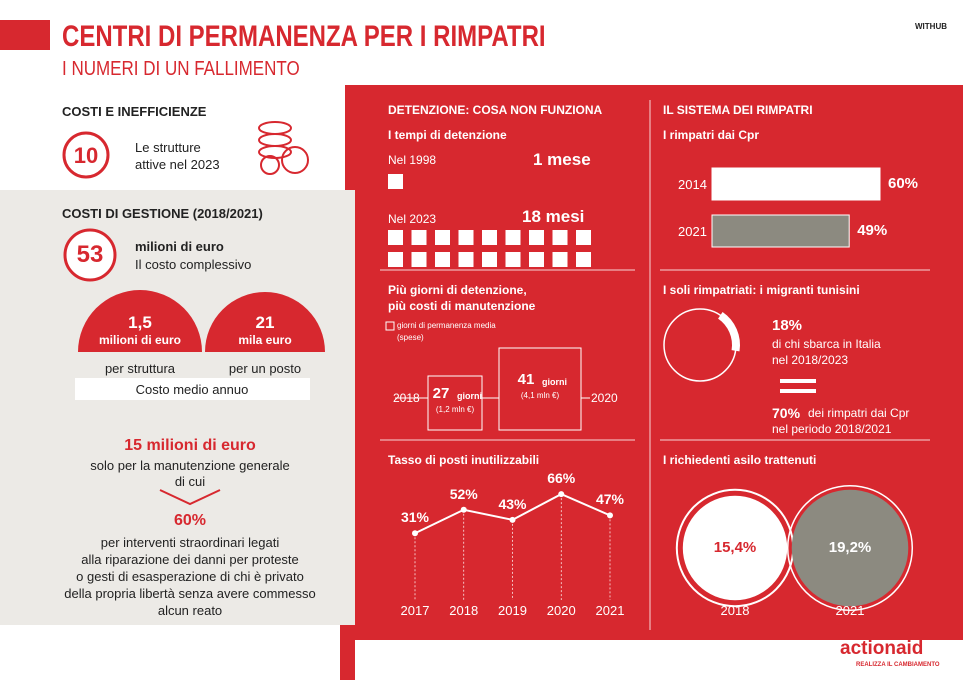  What do you see at coordinates (495, 110) in the screenshot?
I see `heading: DETENZIONE: COSA NON FUNZIONA` at bounding box center [495, 110].